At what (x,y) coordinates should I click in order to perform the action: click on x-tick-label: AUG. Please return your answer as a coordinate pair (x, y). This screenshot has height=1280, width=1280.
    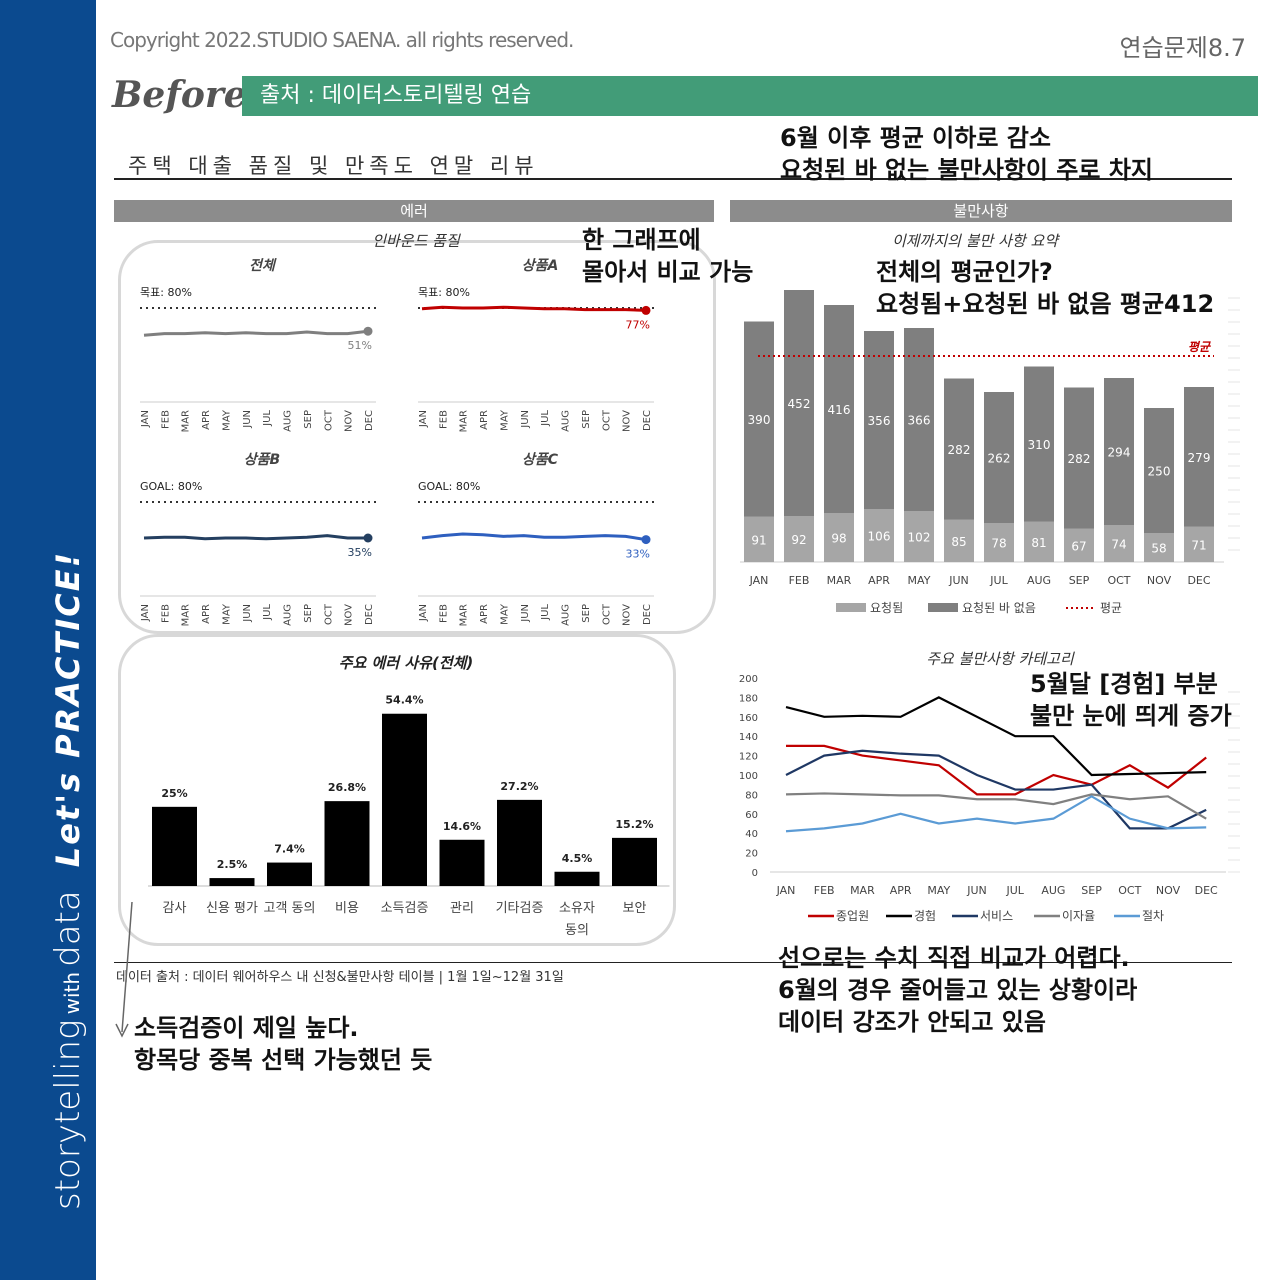
    Looking at the image, I should click on (288, 615).